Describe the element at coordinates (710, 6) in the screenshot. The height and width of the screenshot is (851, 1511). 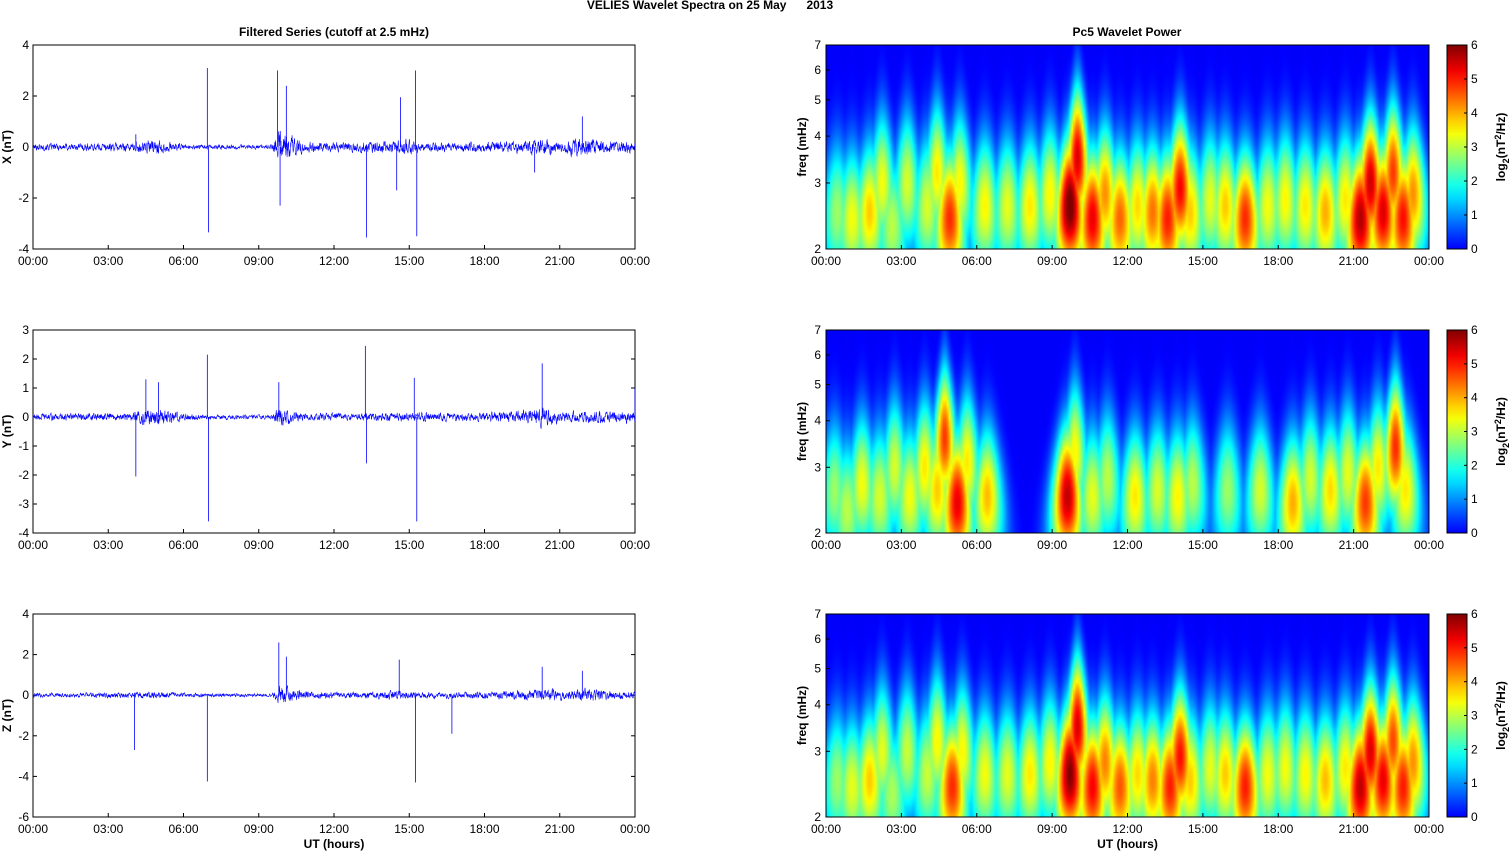
I see `figure-title: VELIES Wavelet Spectra on 25 May 2013` at that location.